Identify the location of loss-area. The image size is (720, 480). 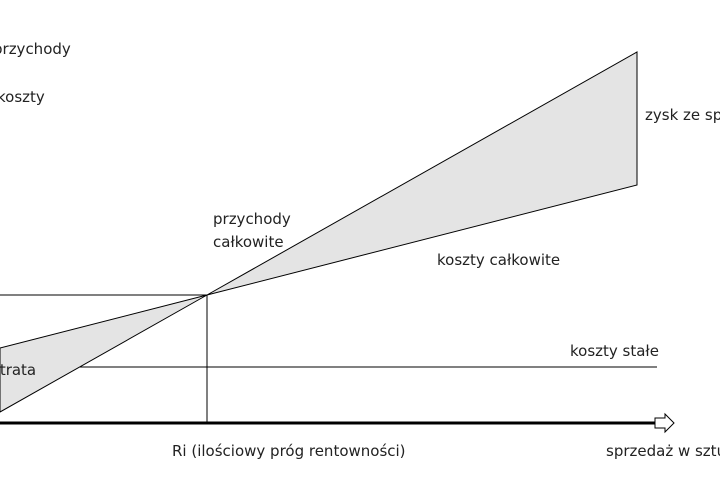
(104, 353).